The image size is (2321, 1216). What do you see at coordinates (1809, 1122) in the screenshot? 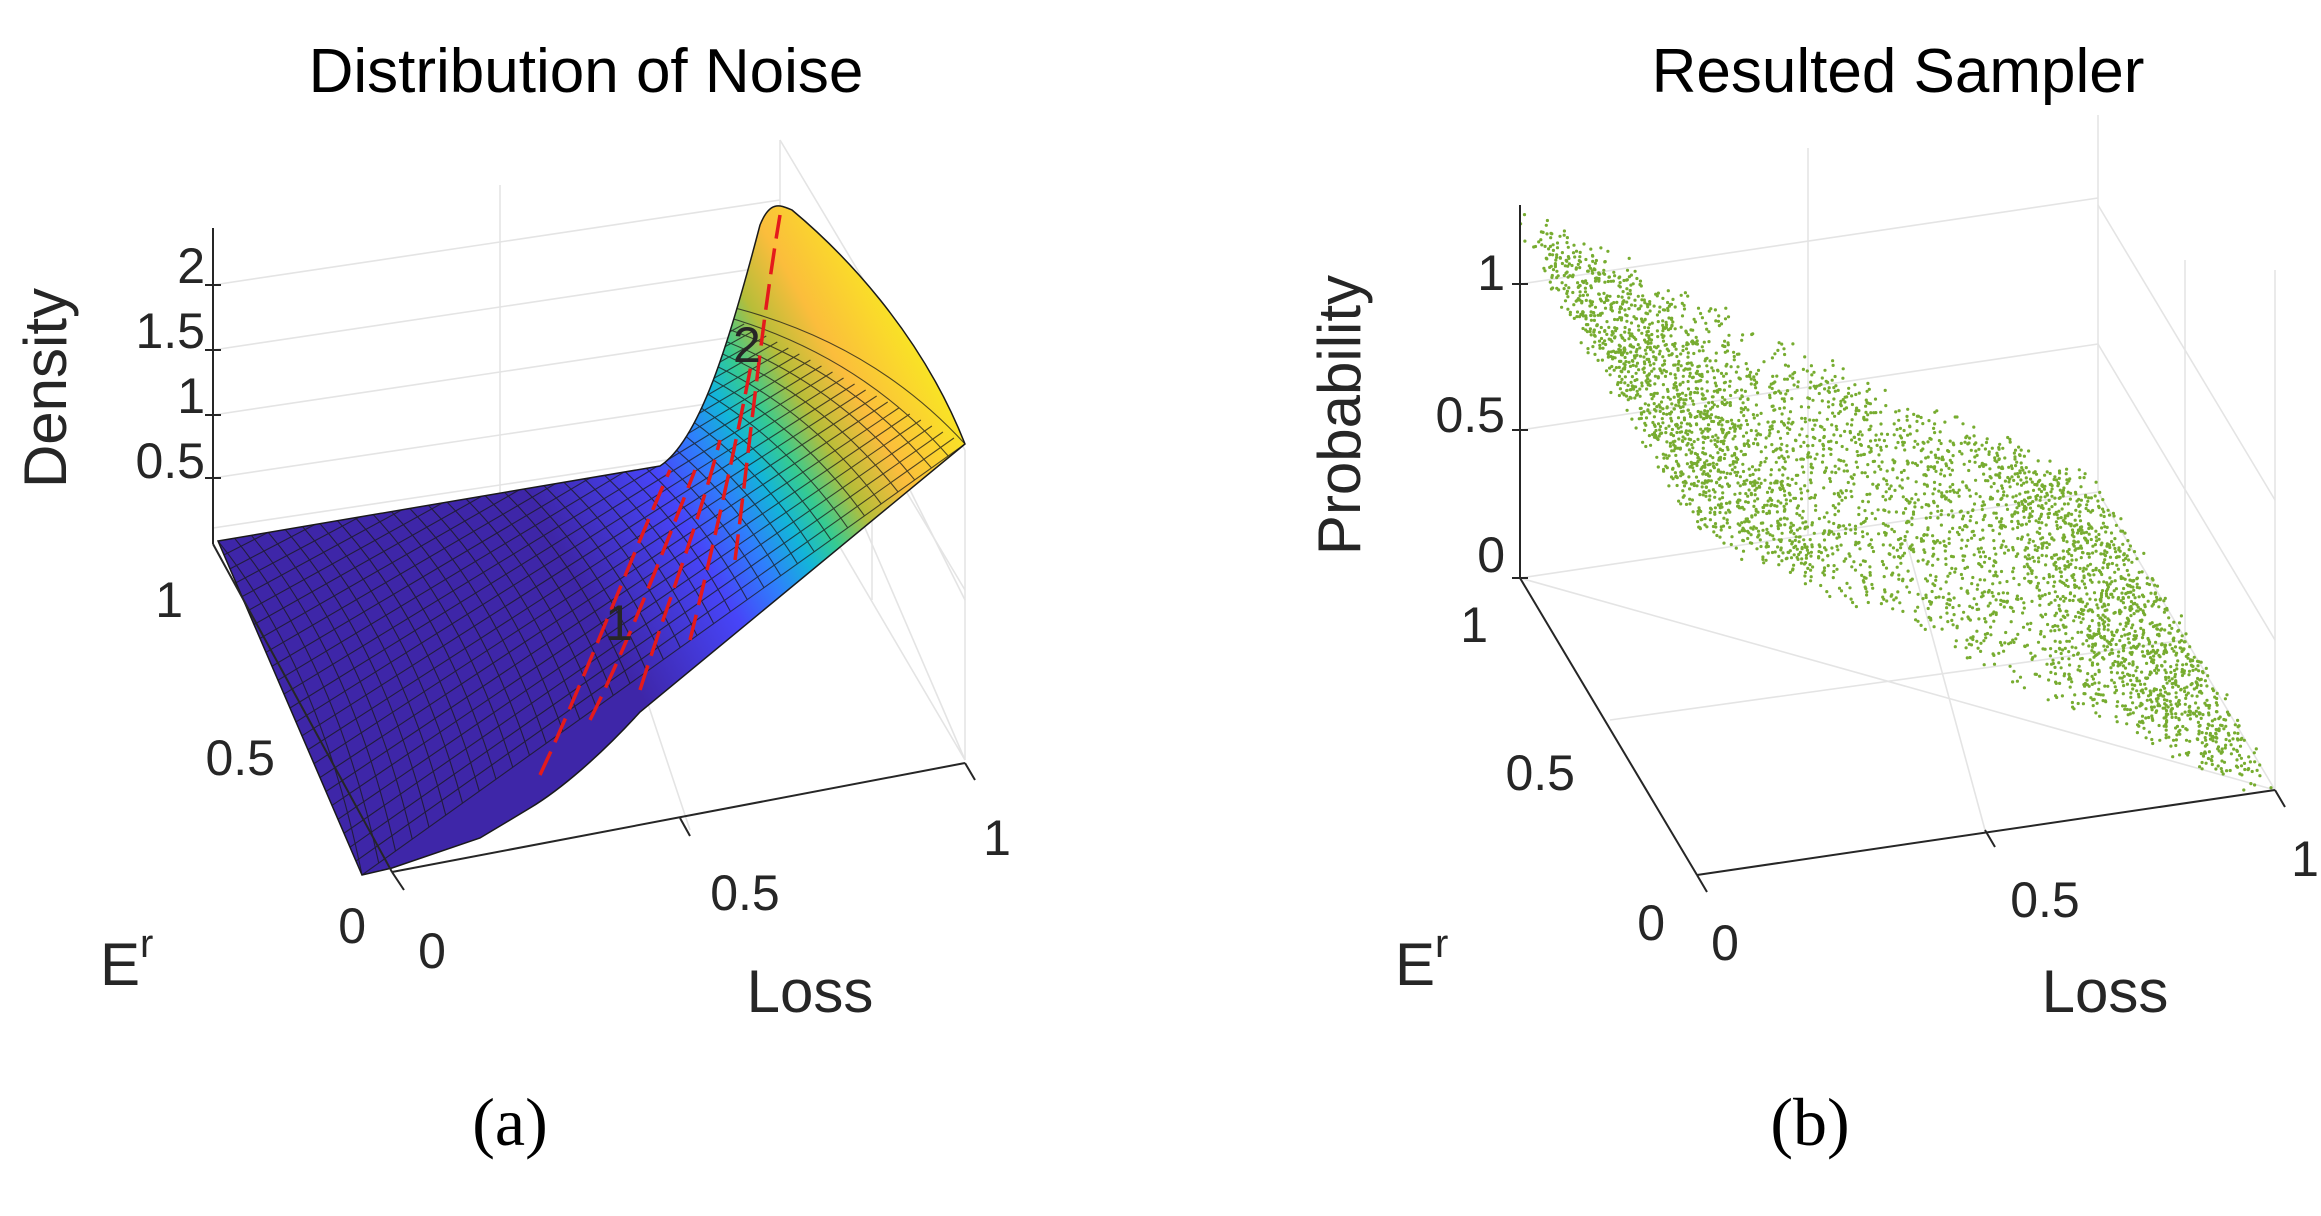
I see `caption-b: (b)` at bounding box center [1809, 1122].